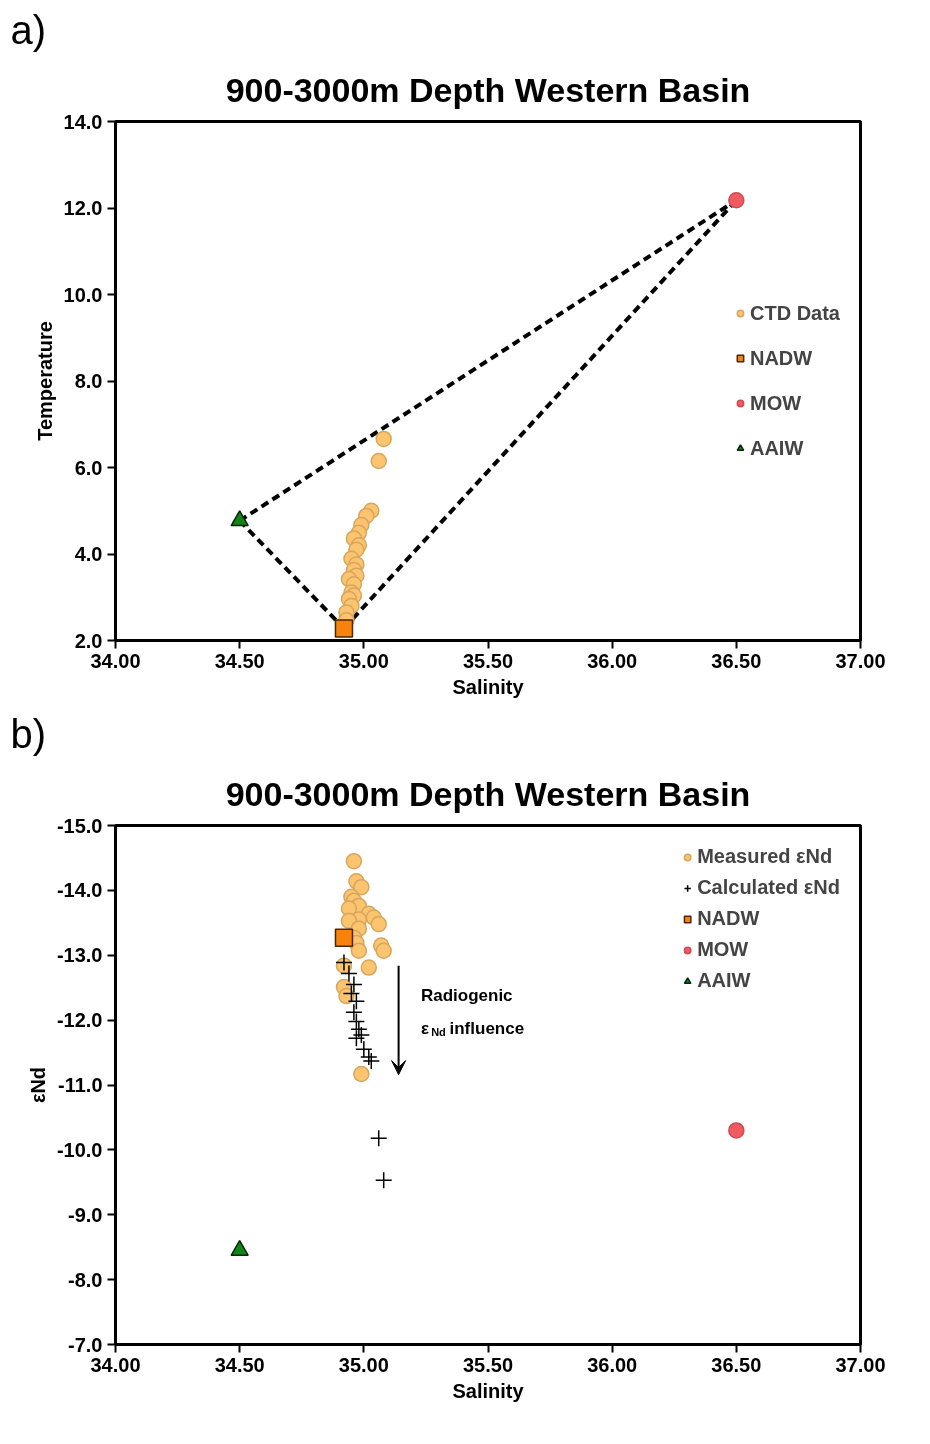  What do you see at coordinates (79, 1149) in the screenshot?
I see `y-tick-label: -10.0` at bounding box center [79, 1149].